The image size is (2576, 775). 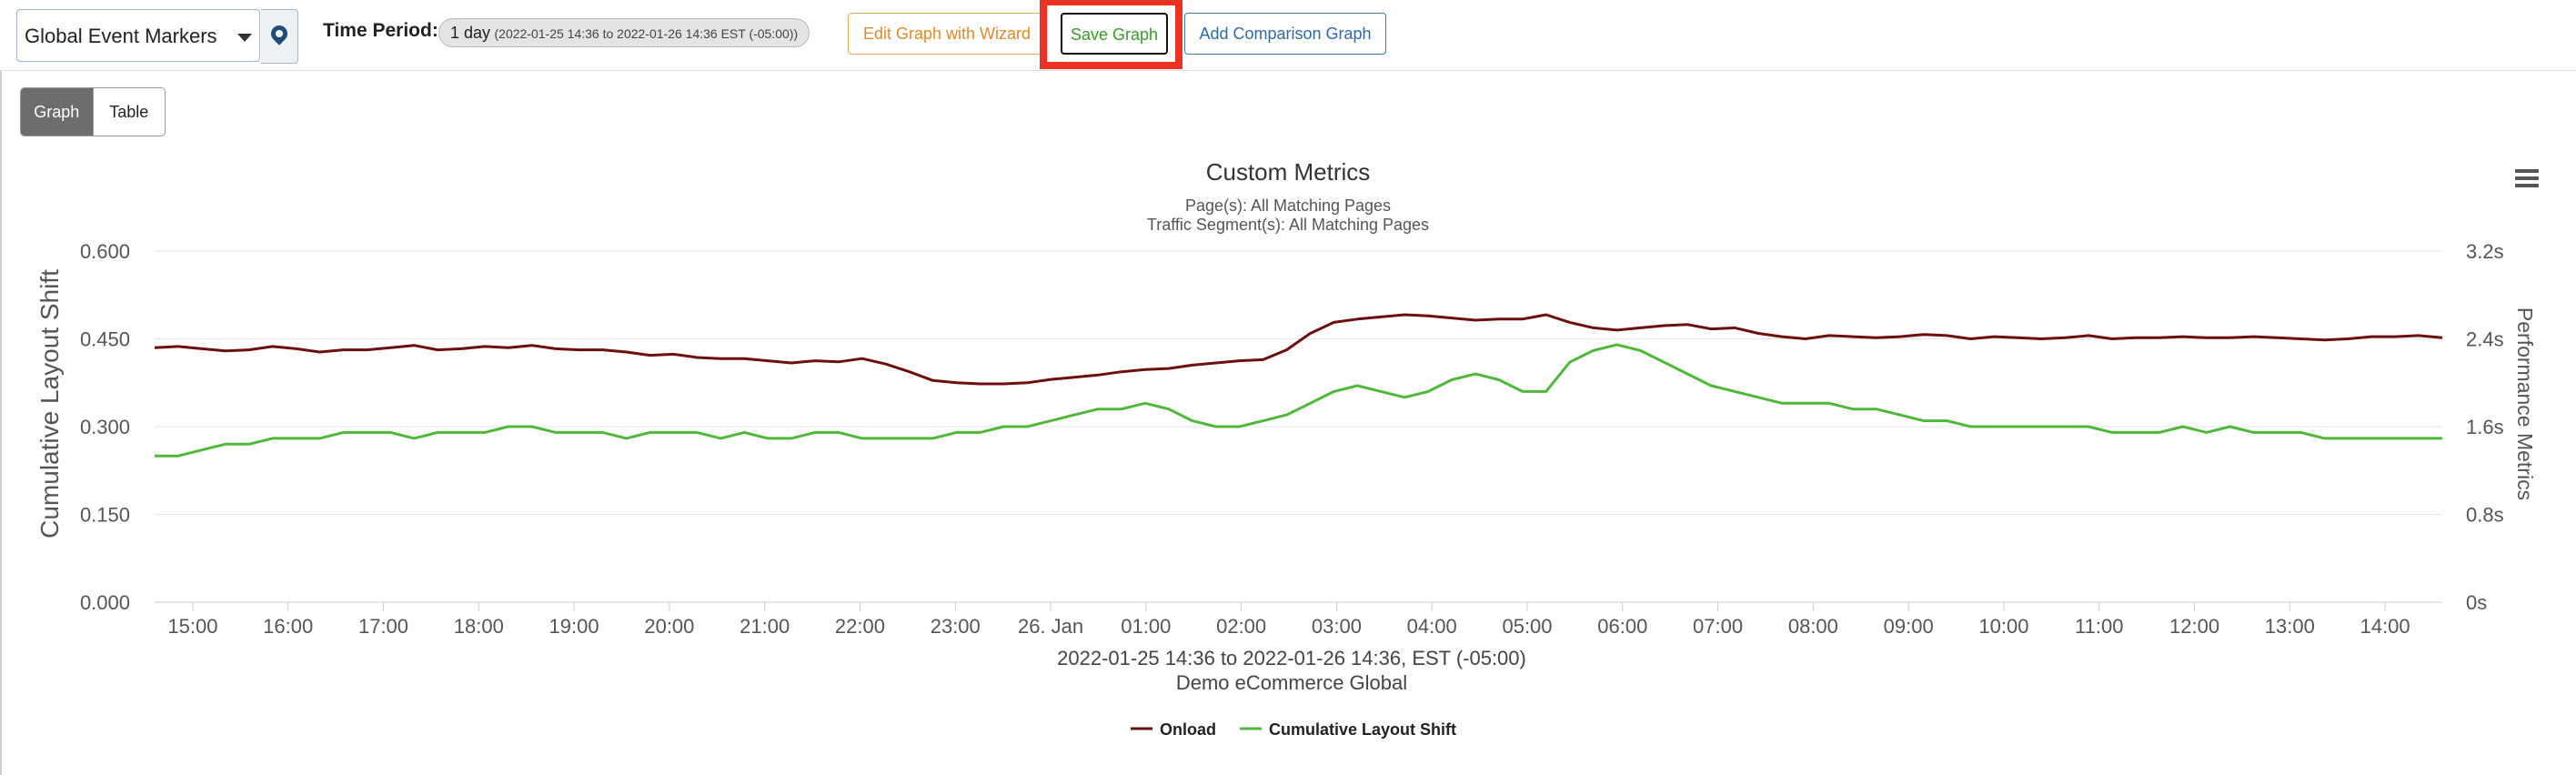 I want to click on y-right-tick-label: 3.2s, so click(x=2485, y=251).